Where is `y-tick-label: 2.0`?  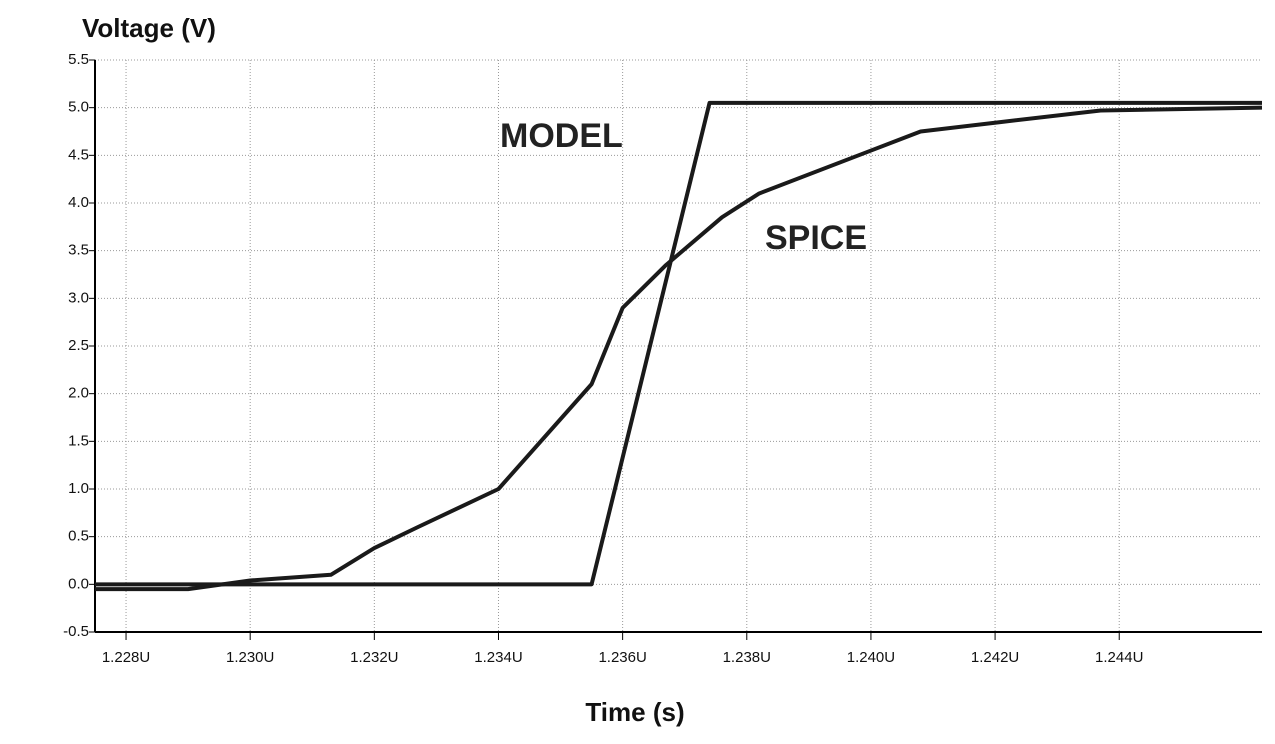 y-tick-label: 2.0 is located at coordinates (78, 393).